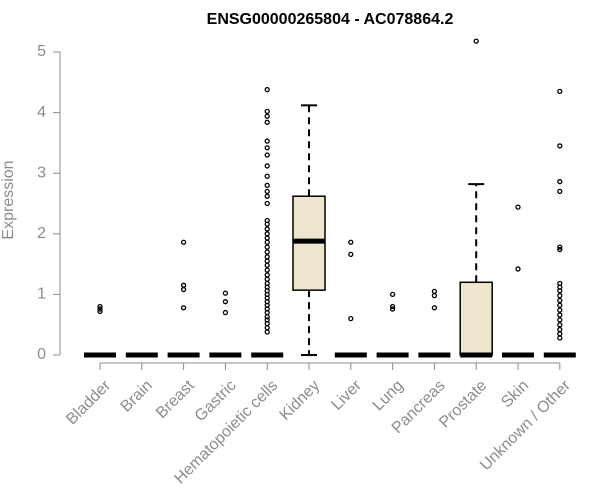  Describe the element at coordinates (476, 318) in the screenshot. I see `box-body` at that location.